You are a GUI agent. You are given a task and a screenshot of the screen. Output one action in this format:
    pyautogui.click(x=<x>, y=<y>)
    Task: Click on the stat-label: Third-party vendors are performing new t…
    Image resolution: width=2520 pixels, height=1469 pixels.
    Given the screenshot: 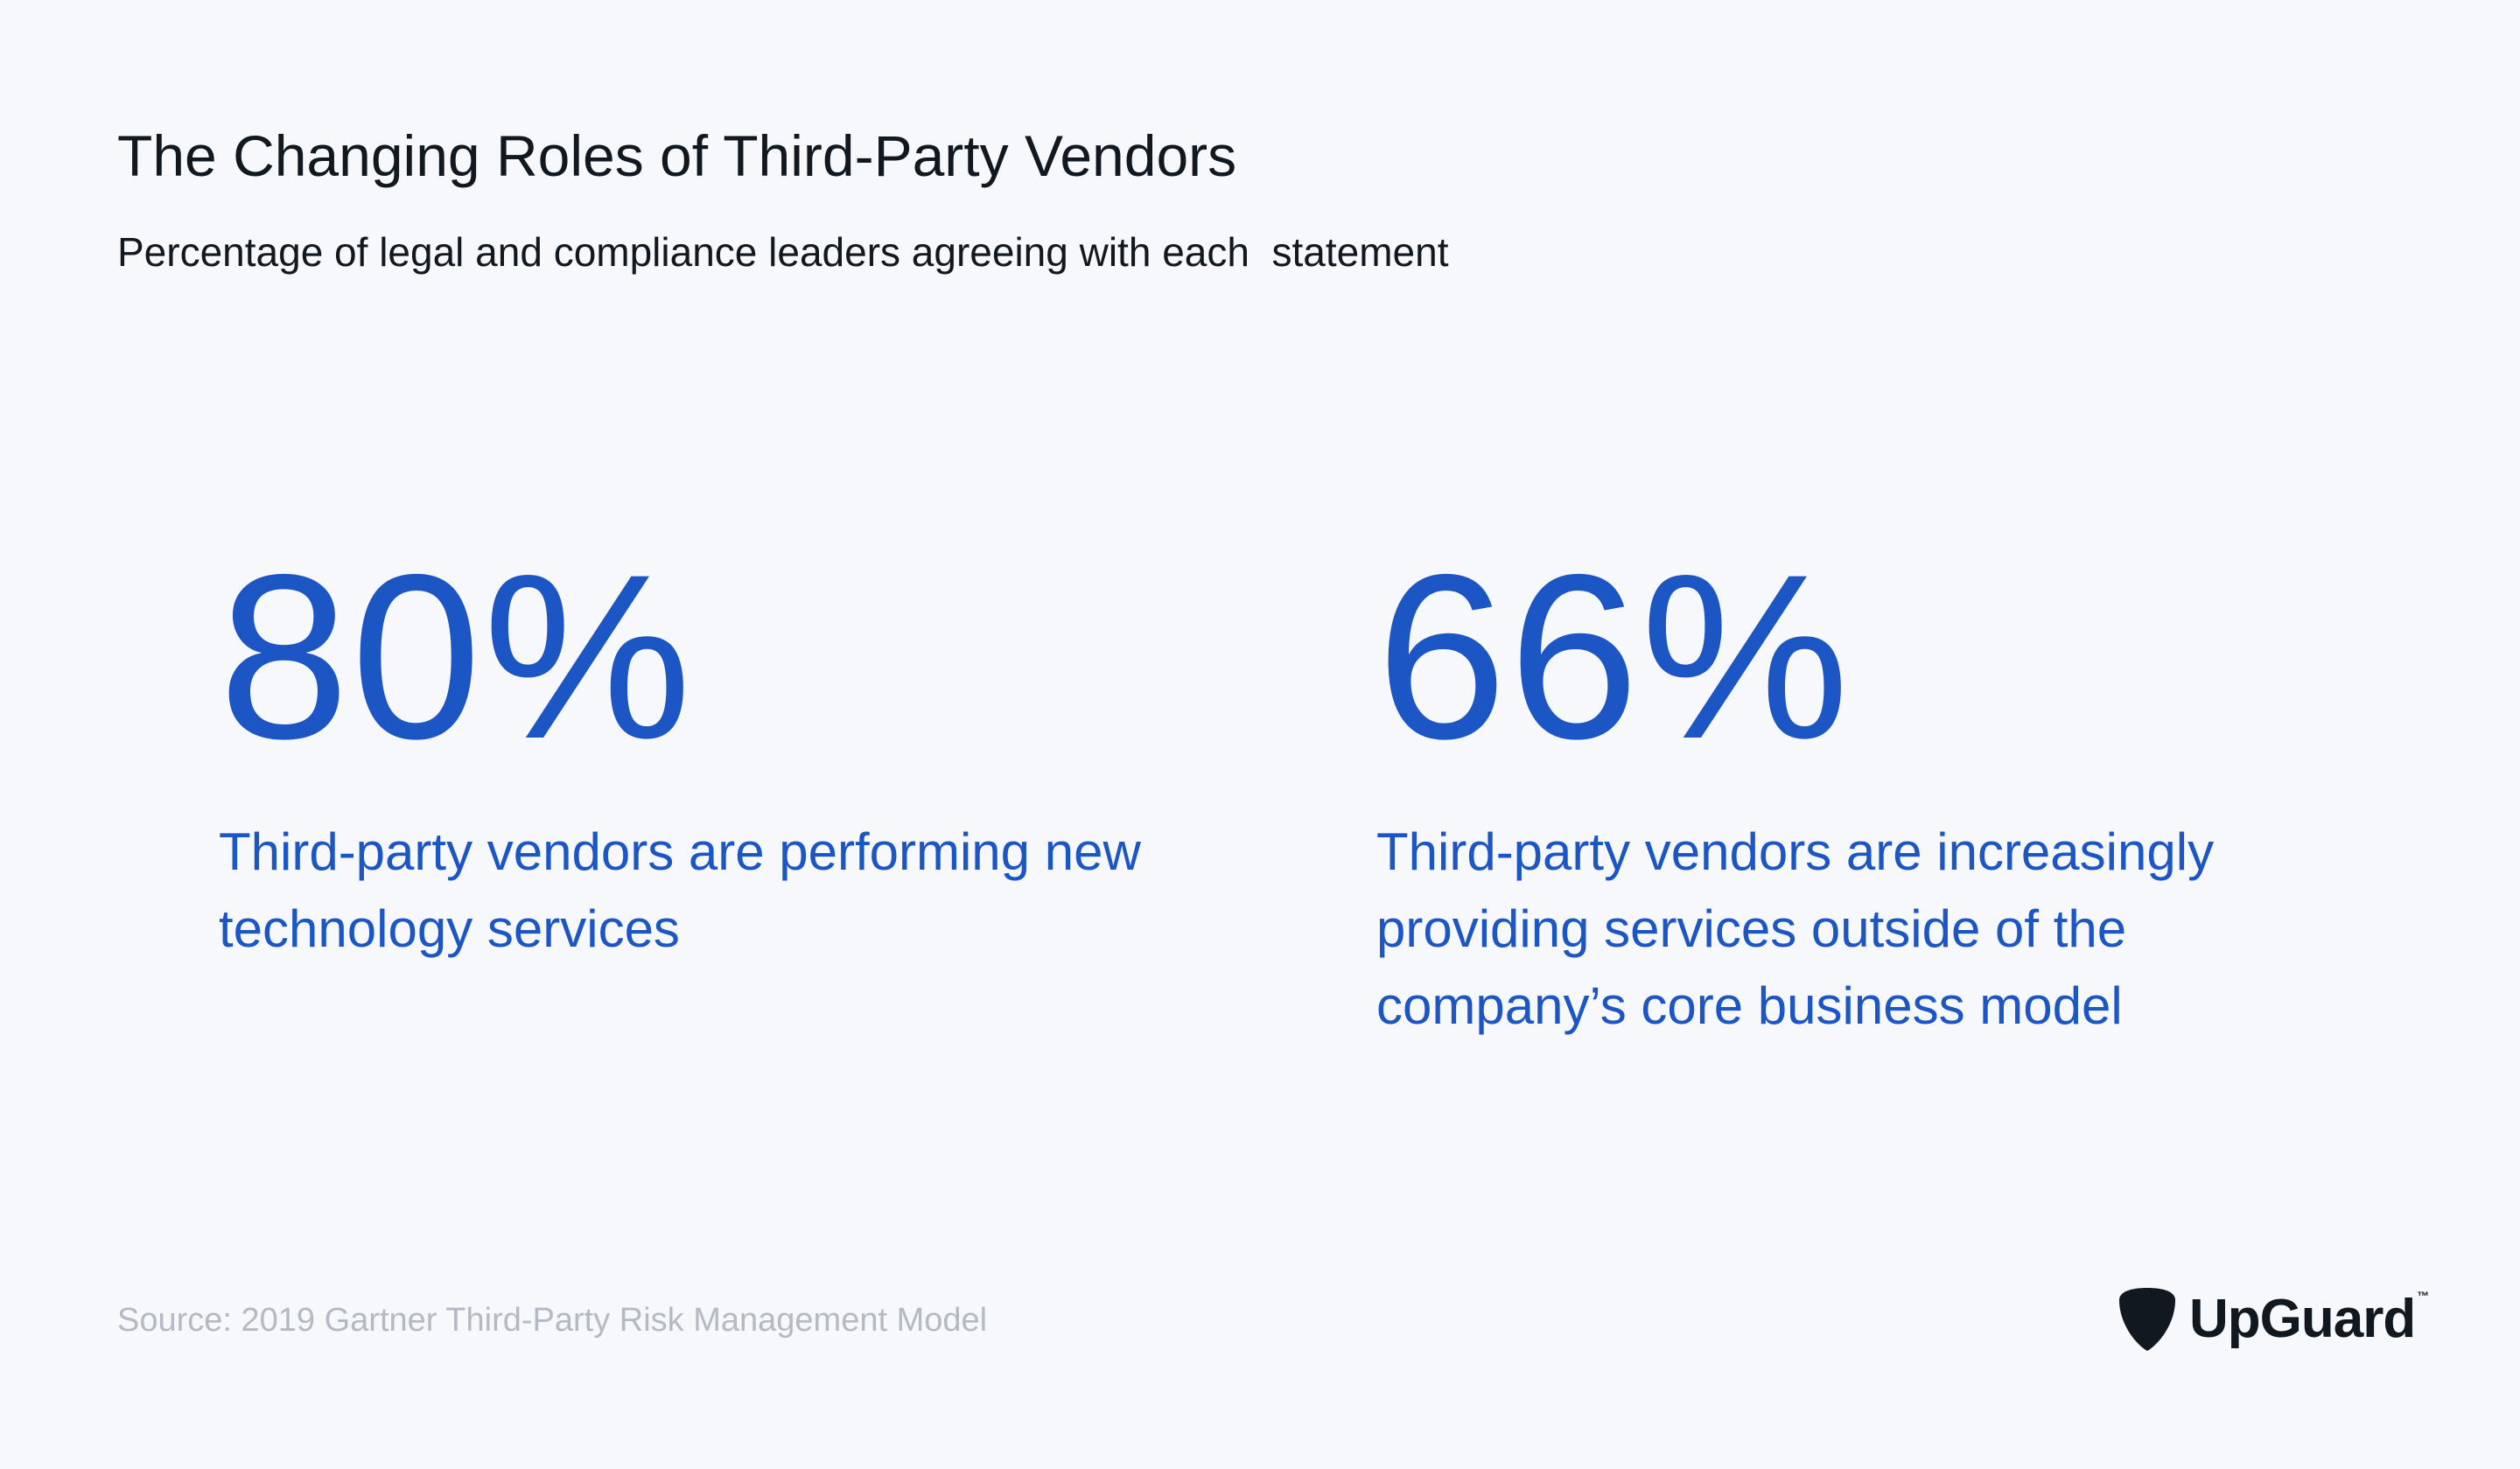 What is the action you would take?
    pyautogui.click(x=680, y=890)
    